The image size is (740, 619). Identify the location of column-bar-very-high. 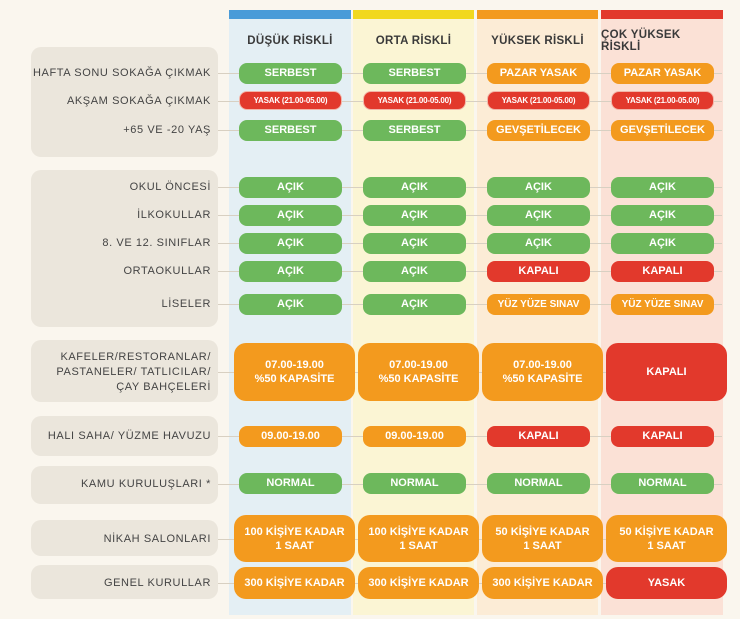
(662, 14).